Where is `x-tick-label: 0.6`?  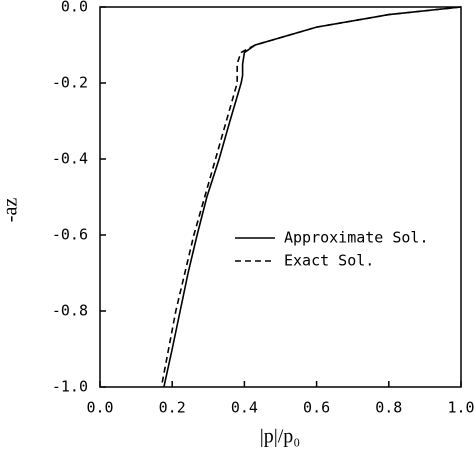
x-tick-label: 0.6 is located at coordinates (316, 408).